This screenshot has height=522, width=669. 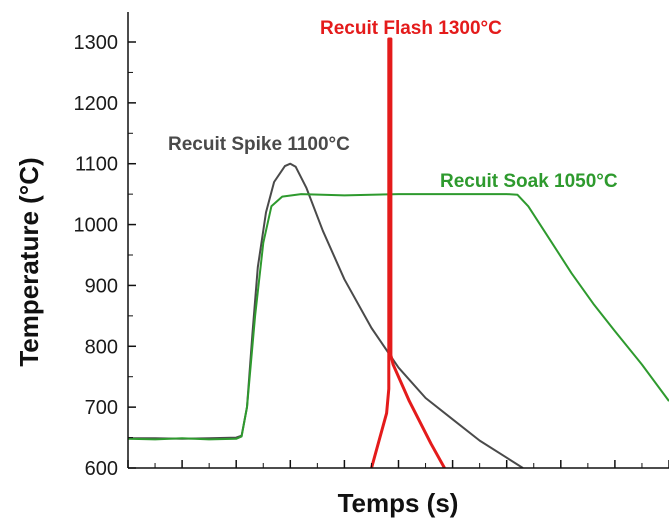 What do you see at coordinates (101, 286) in the screenshot?
I see `y-tick-label: 900` at bounding box center [101, 286].